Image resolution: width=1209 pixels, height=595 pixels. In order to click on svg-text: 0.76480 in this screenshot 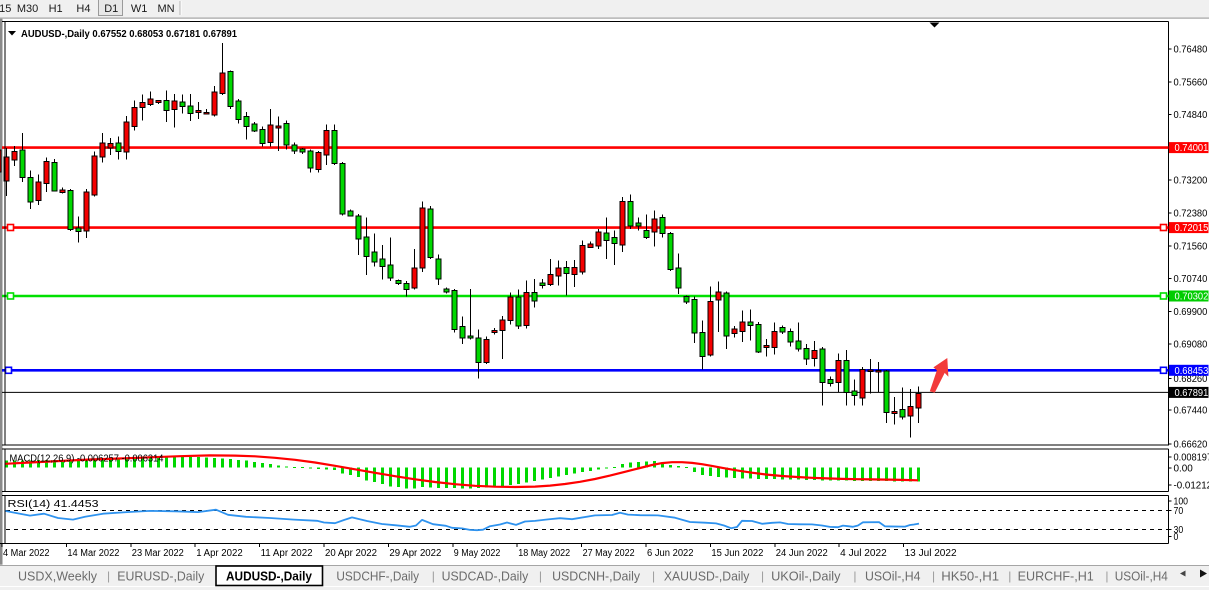, I will do `click(1191, 50)`.